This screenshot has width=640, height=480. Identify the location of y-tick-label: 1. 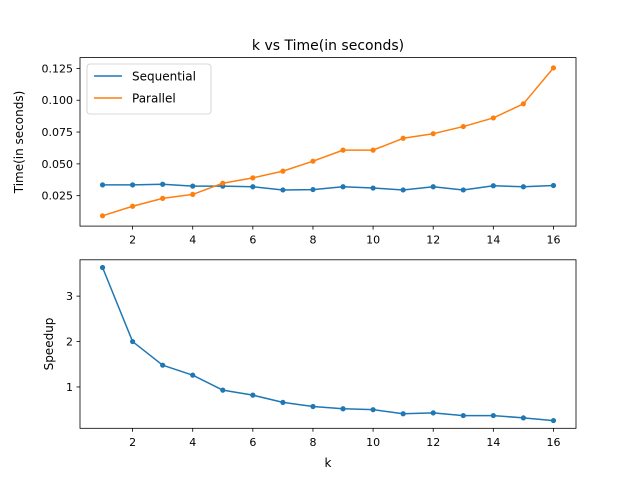
(69, 387).